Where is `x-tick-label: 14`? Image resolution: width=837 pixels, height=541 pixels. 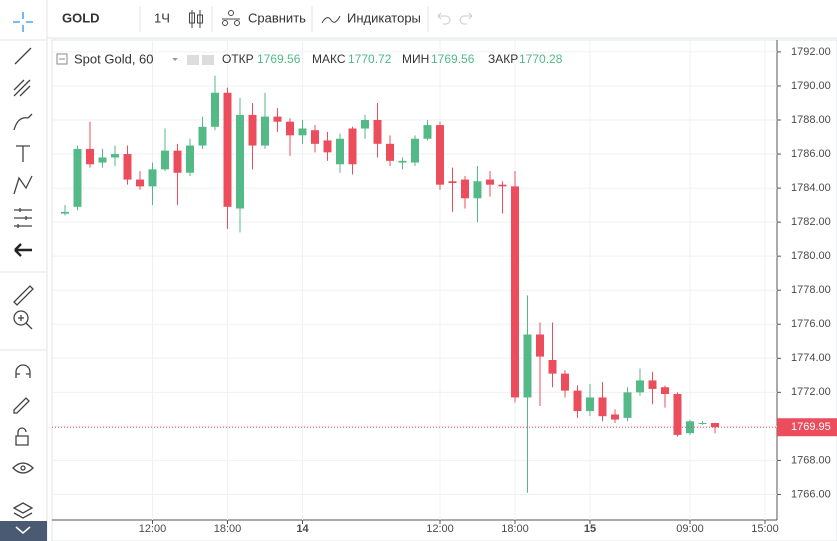 x-tick-label: 14 is located at coordinates (302, 529).